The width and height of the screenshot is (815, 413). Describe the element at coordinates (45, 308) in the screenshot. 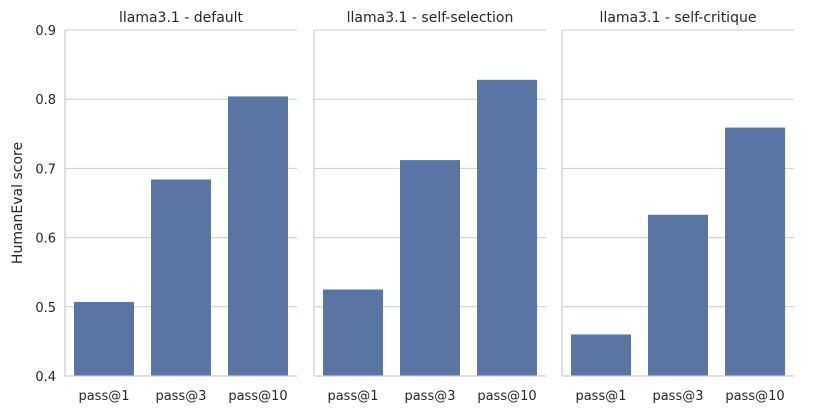

I see `y-tick-label: 0.5` at that location.